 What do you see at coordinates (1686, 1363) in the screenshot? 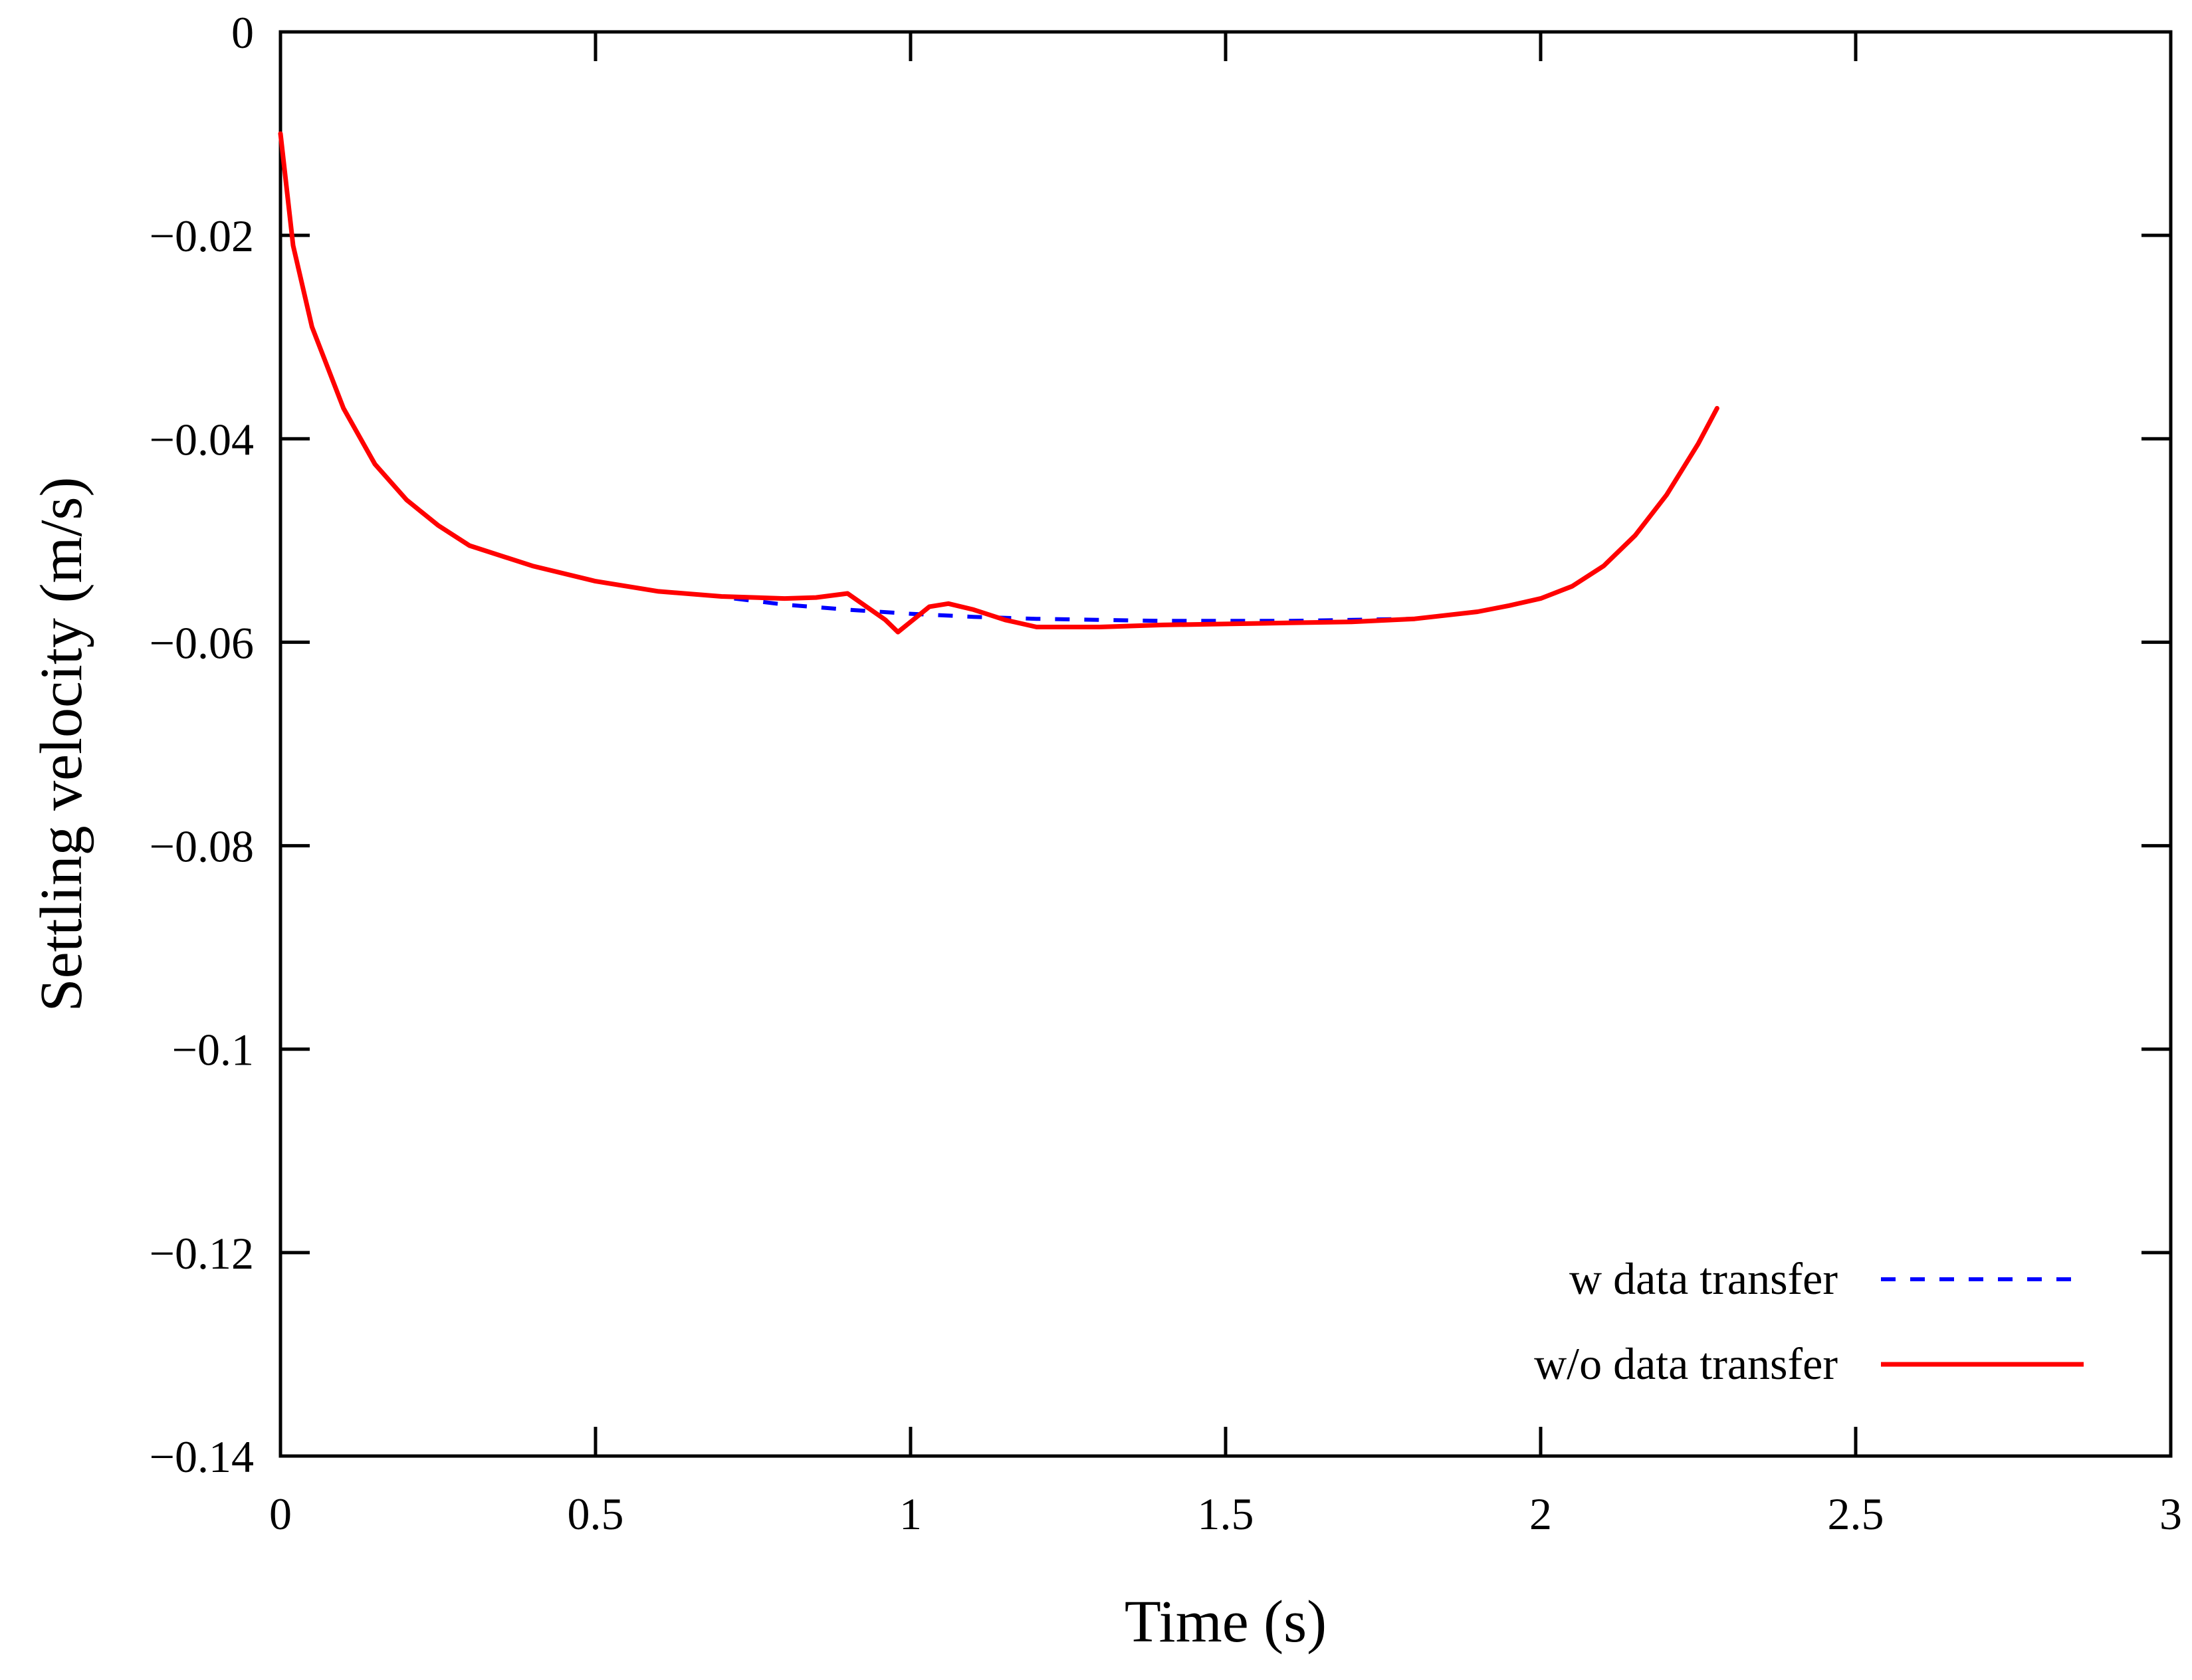
I see `legend-label: w/o data transfer` at bounding box center [1686, 1363].